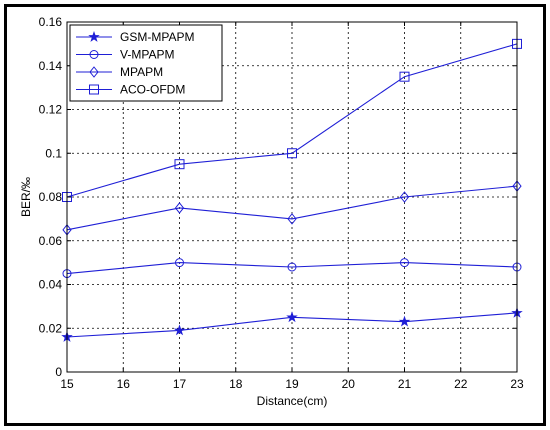  Describe the element at coordinates (292, 208) in the screenshot. I see `series-line-mpapm` at that location.